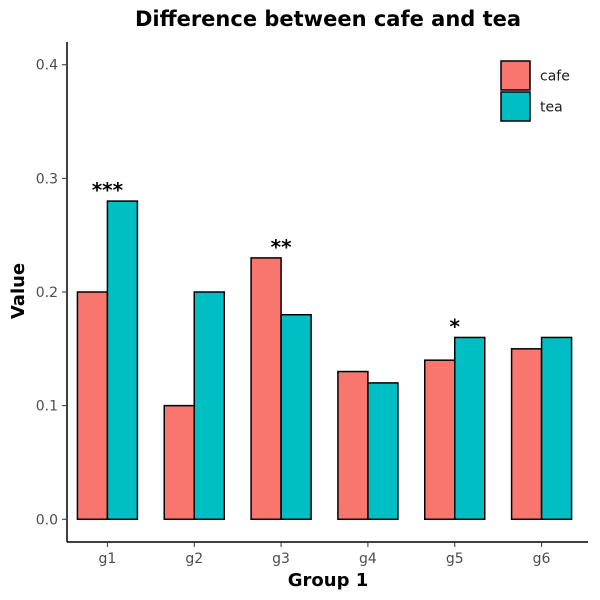 The image size is (600, 600). I want to click on x-tick-label: g4, so click(368, 559).